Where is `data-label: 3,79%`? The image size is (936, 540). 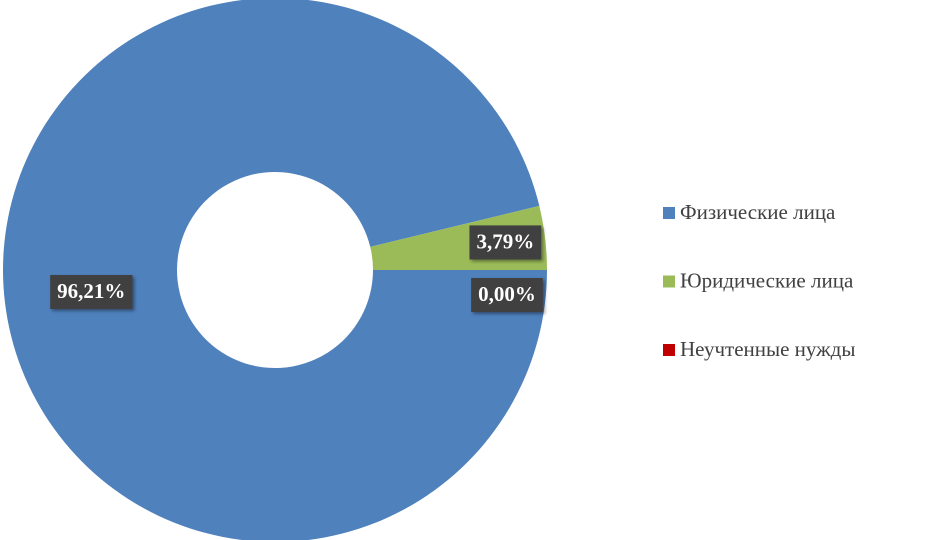
data-label: 3,79% is located at coordinates (505, 242).